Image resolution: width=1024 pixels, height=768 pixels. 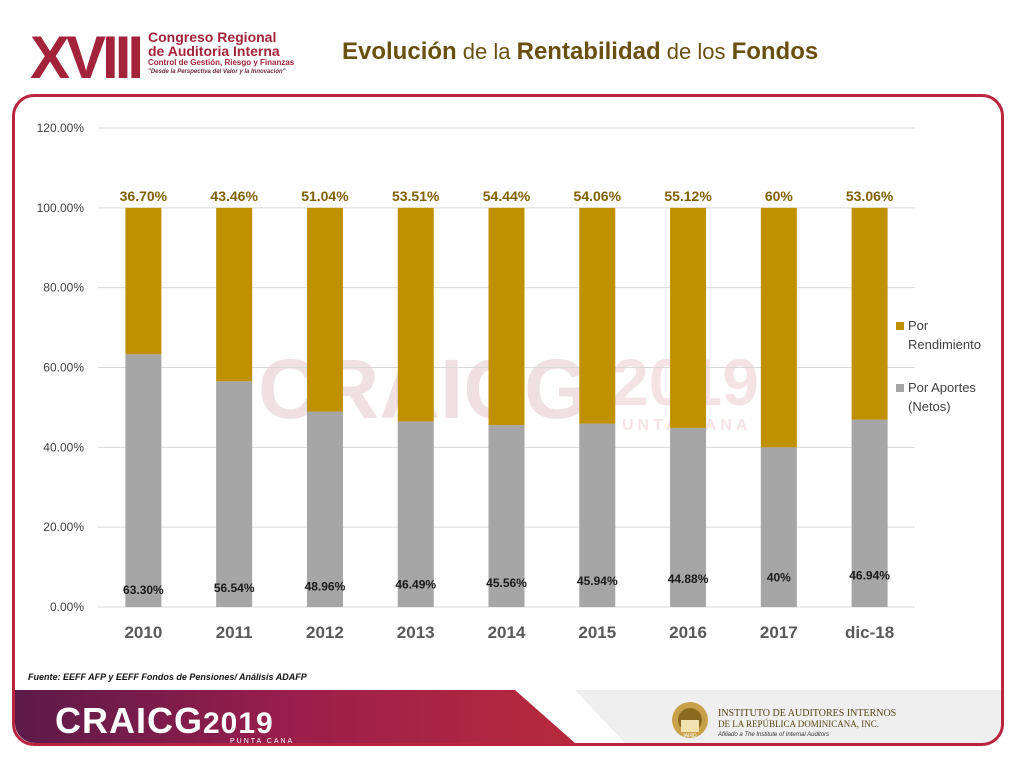 What do you see at coordinates (415, 585) in the screenshot?
I see `data-label-aportes: 46.49%` at bounding box center [415, 585].